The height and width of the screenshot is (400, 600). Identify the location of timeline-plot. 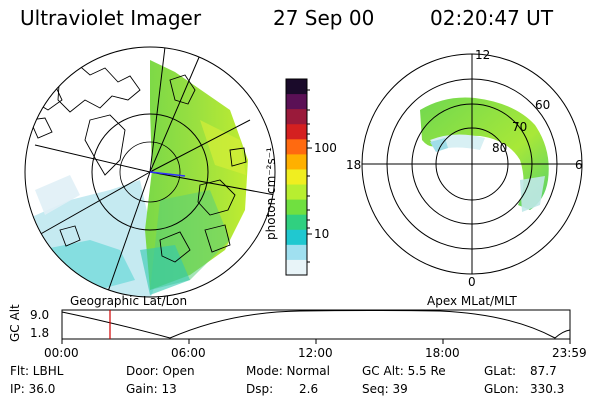
(316, 326).